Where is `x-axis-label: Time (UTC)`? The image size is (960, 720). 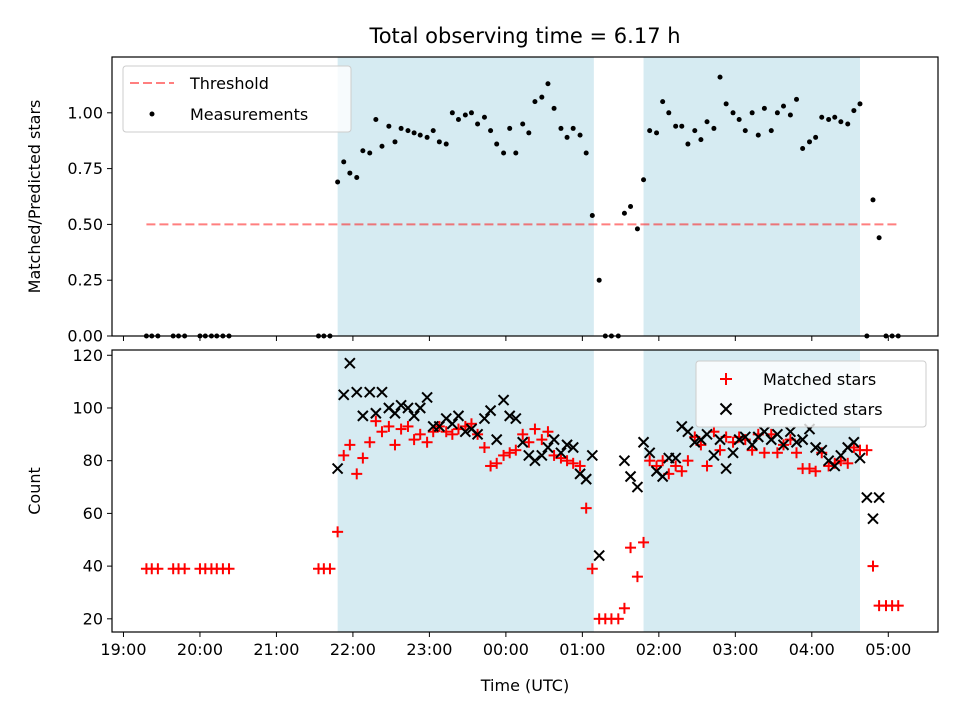 x-axis-label: Time (UTC) is located at coordinates (524, 685).